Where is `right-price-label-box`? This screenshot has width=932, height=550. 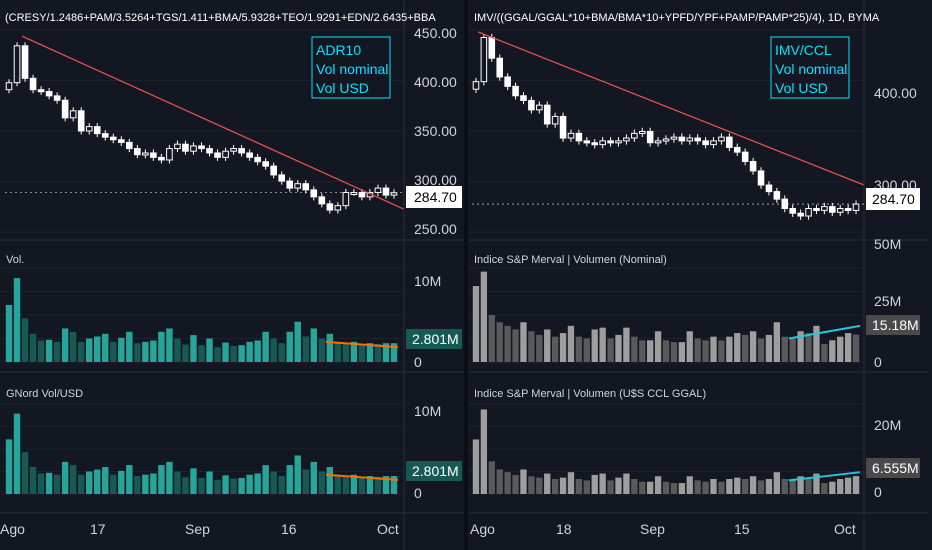
right-price-label-box is located at coordinates (893, 199).